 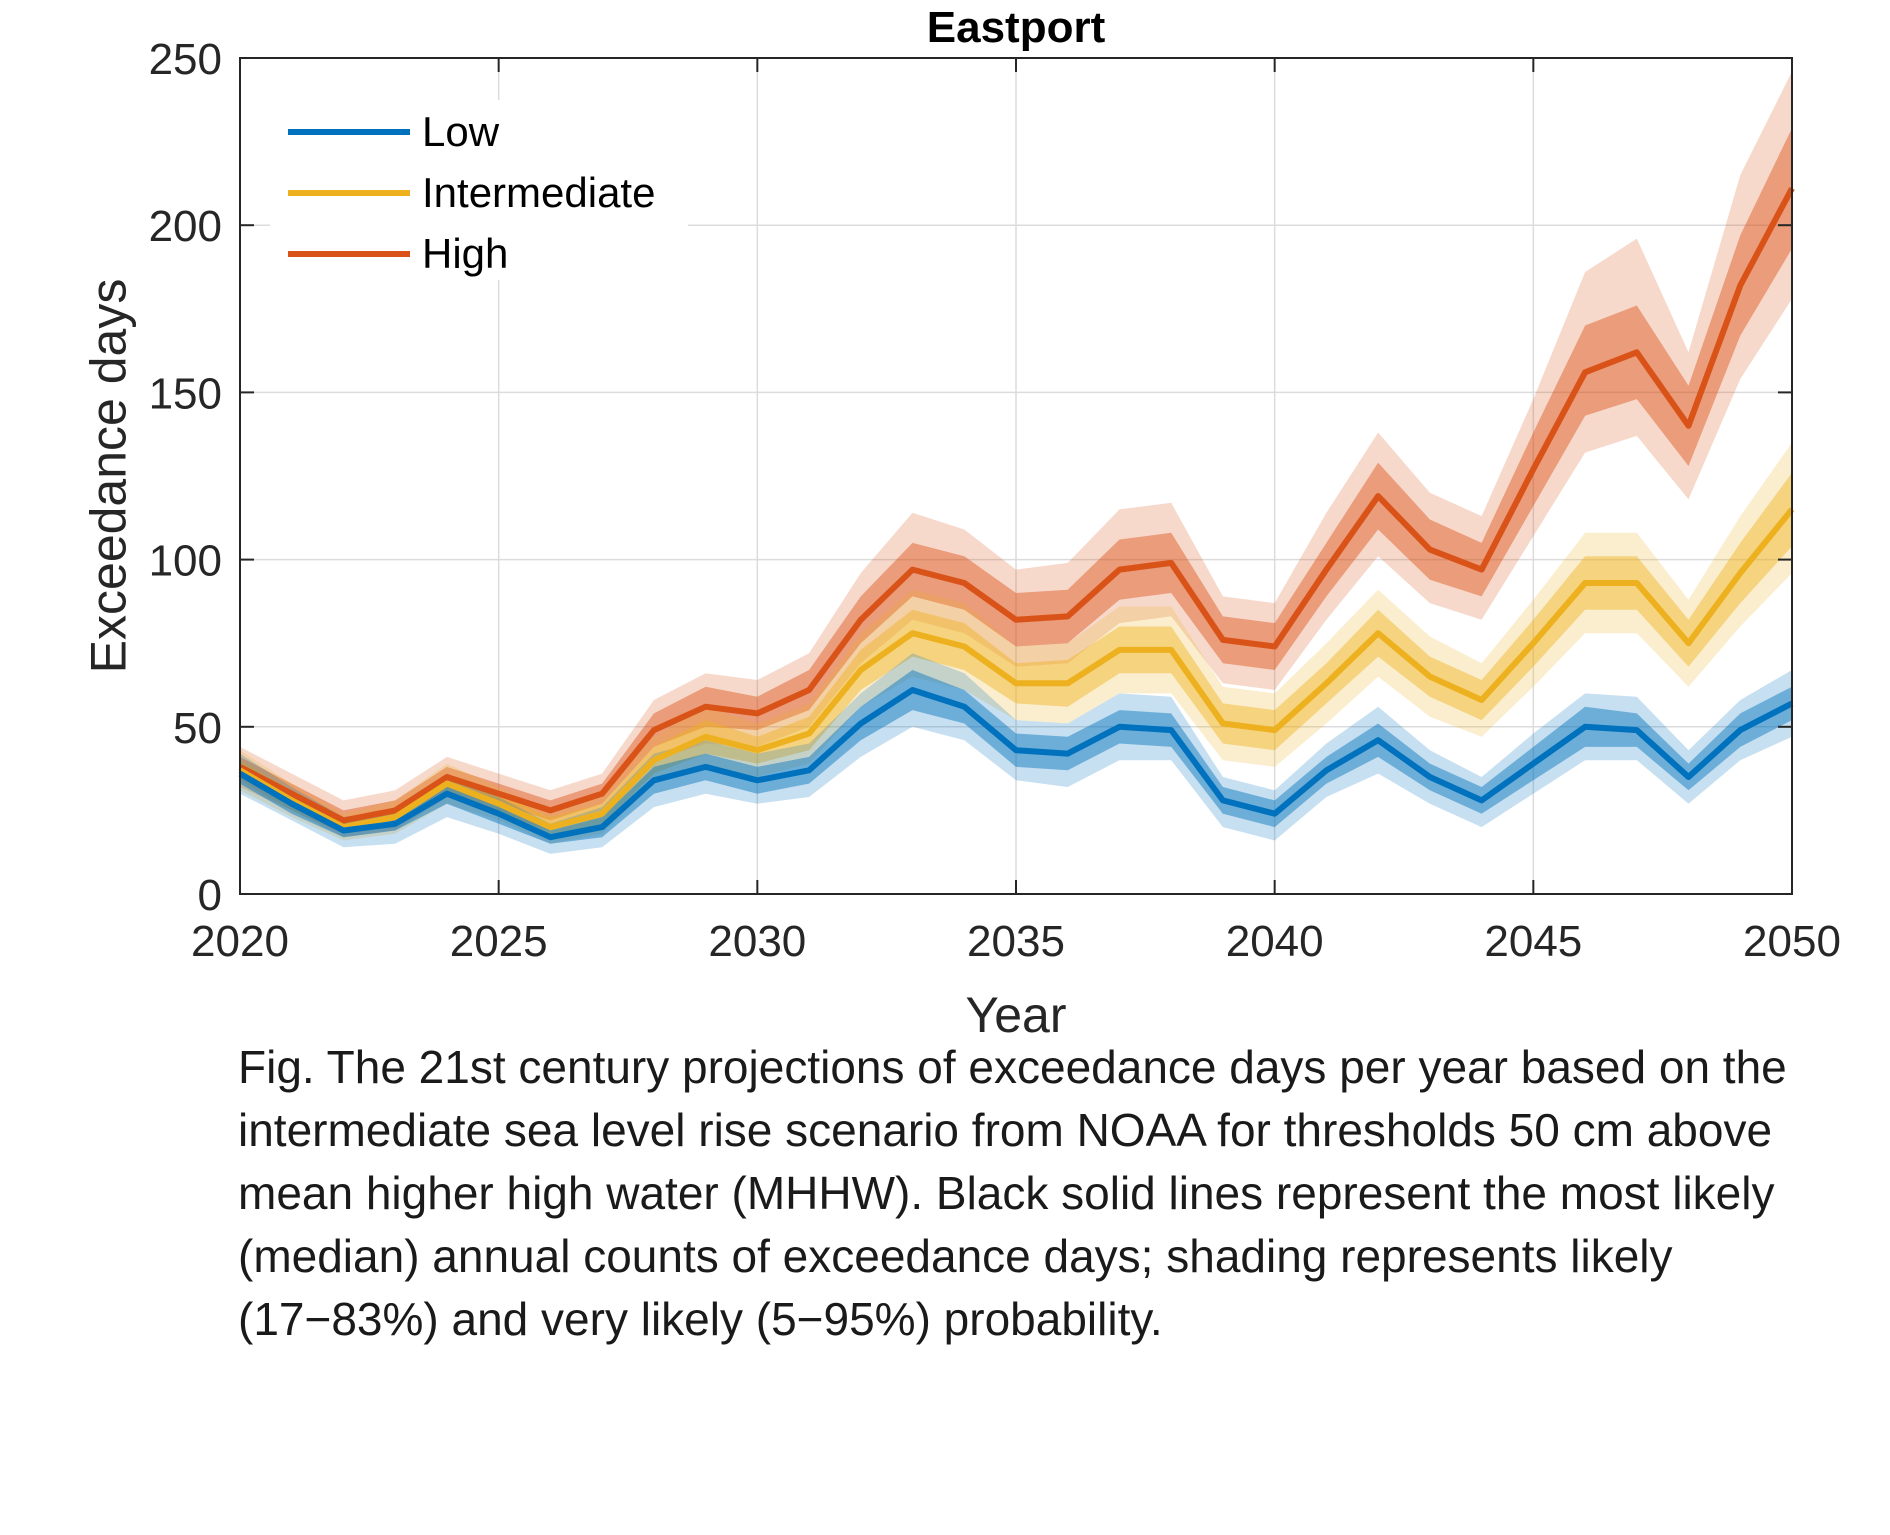 I want to click on x-tick-label: 2040, so click(x=1275, y=941).